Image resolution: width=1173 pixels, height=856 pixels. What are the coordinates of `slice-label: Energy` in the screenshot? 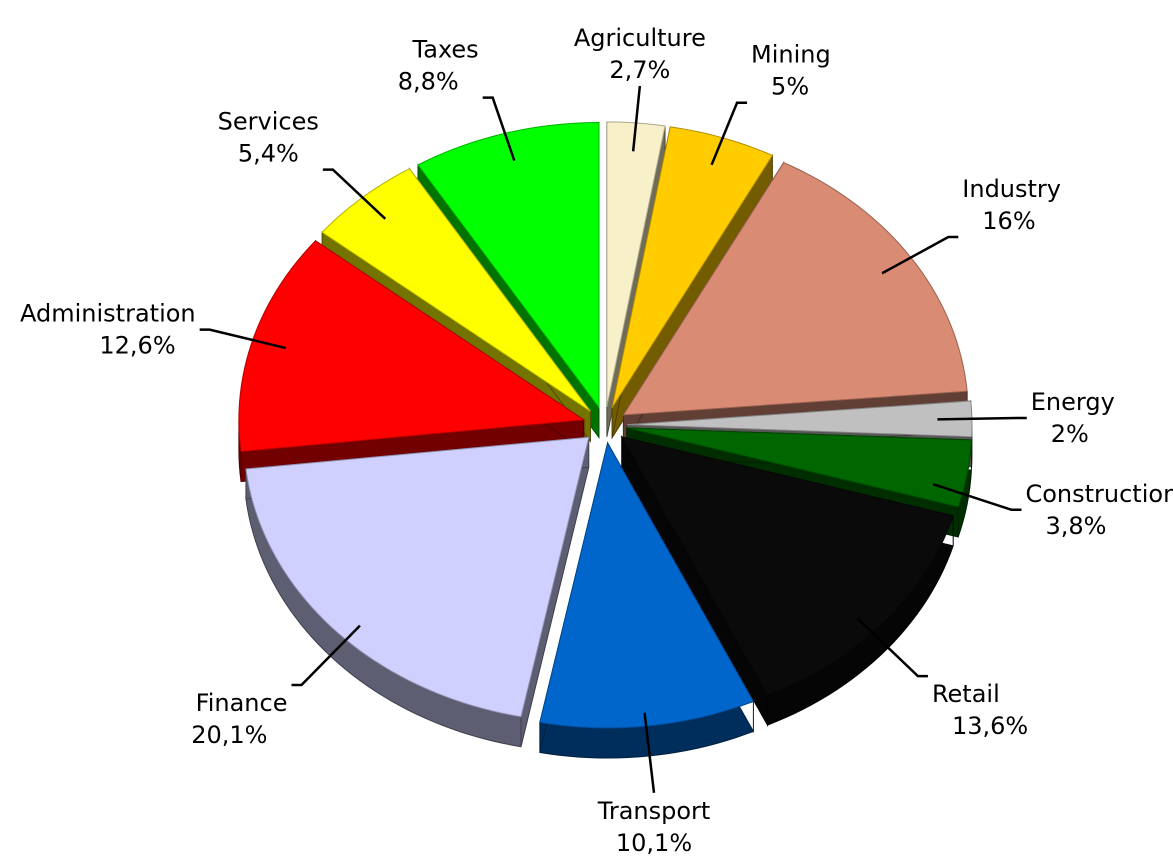 It's located at (1073, 402).